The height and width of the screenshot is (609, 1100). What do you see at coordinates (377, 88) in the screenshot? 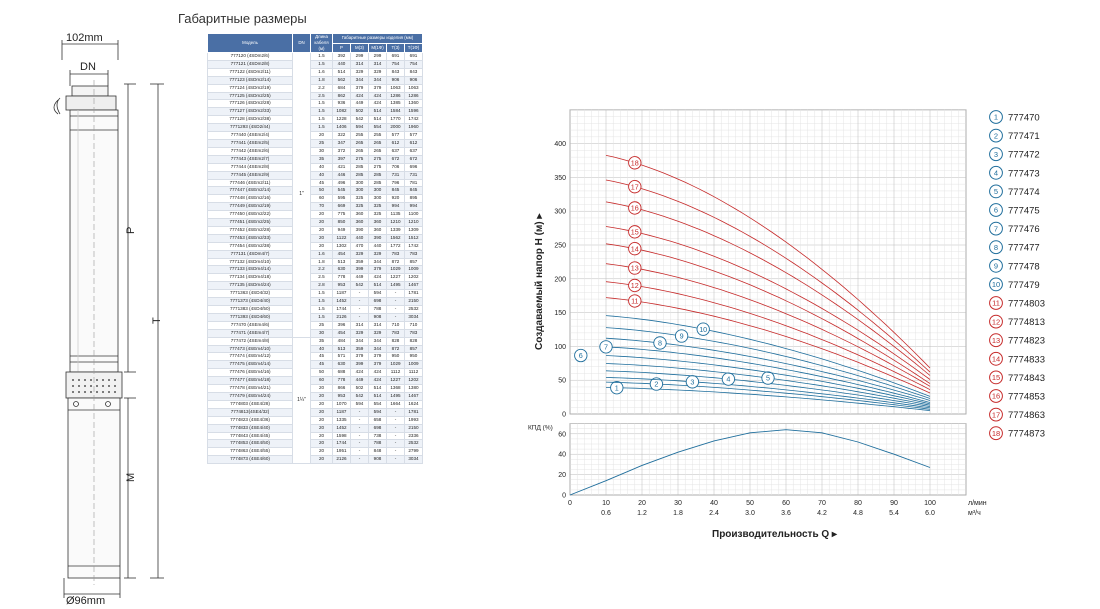
I see `dim-cell: 379` at bounding box center [377, 88].